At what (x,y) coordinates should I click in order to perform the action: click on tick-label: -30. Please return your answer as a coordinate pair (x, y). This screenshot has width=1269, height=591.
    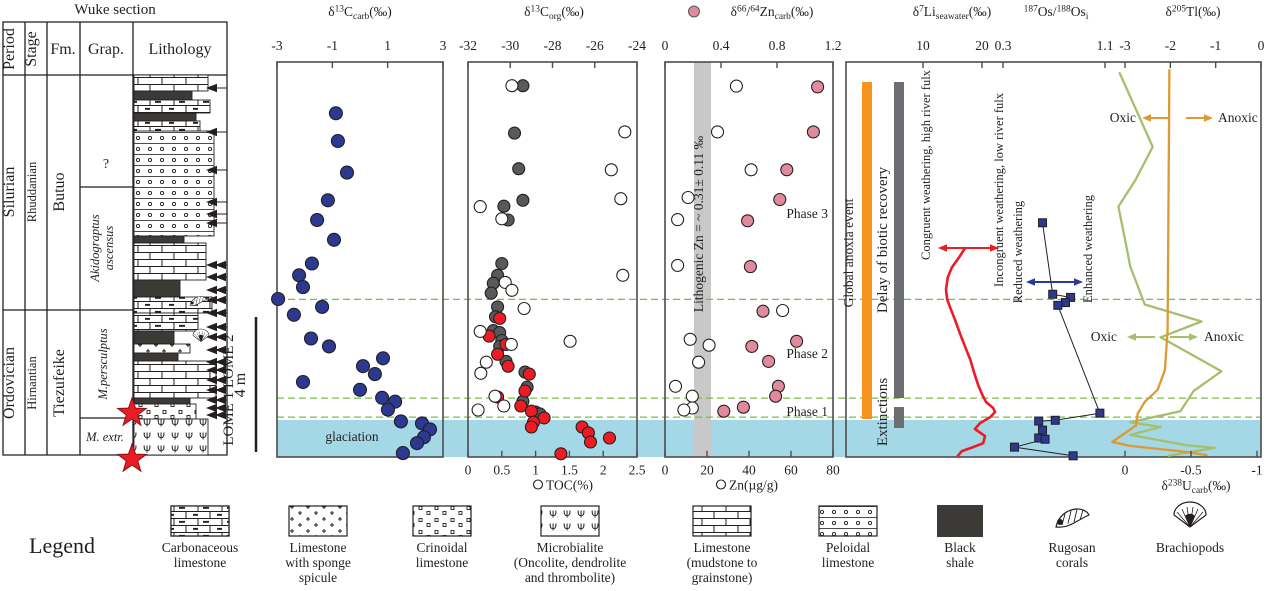
    Looking at the image, I should click on (510, 45).